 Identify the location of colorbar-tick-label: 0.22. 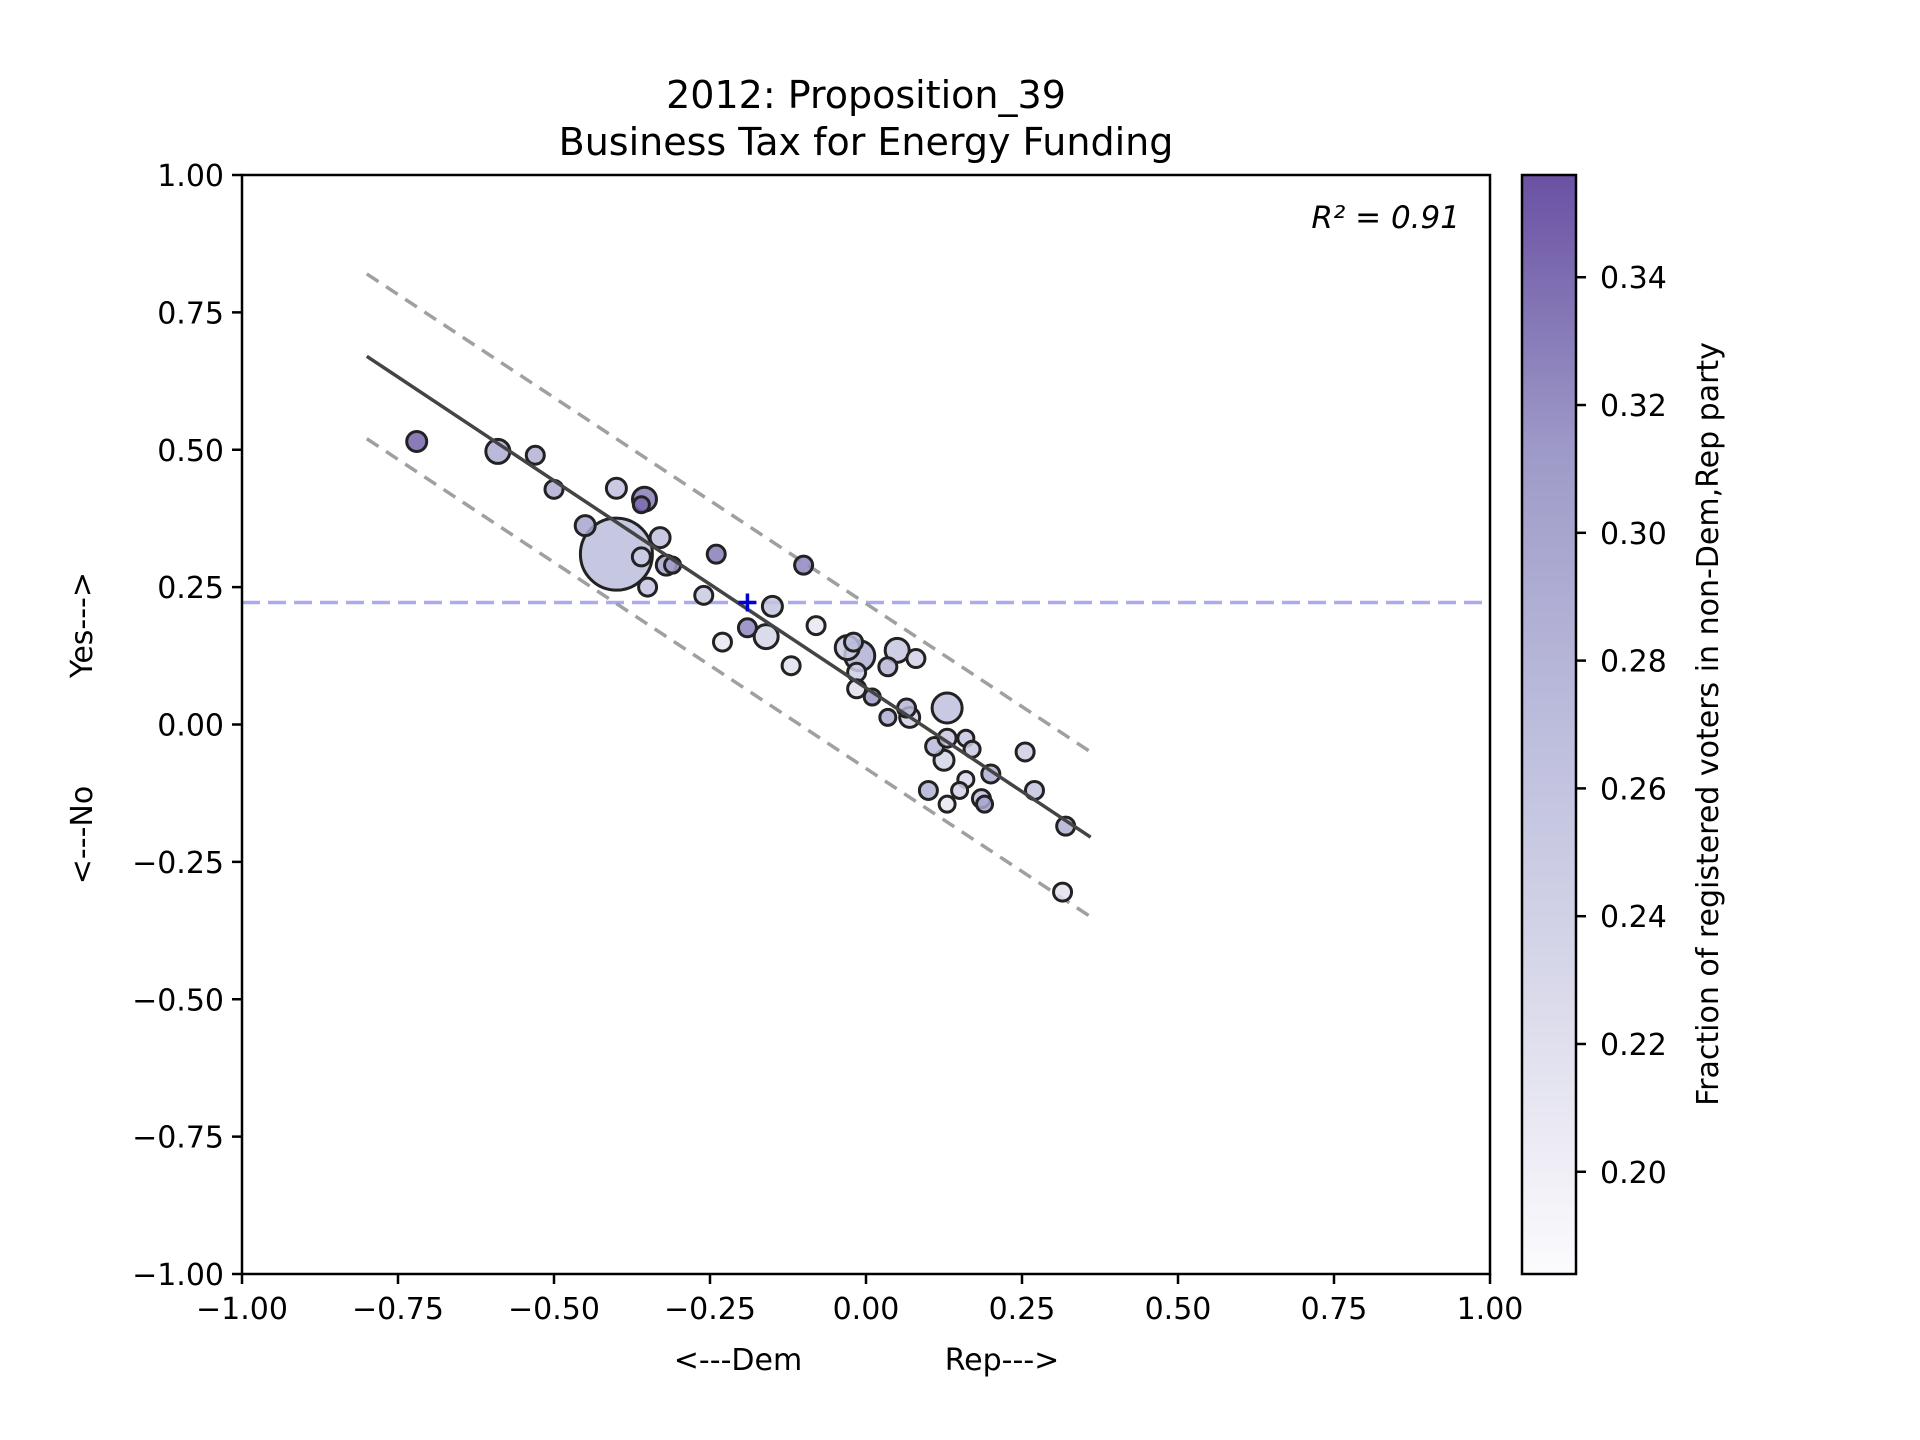
(1633, 1045).